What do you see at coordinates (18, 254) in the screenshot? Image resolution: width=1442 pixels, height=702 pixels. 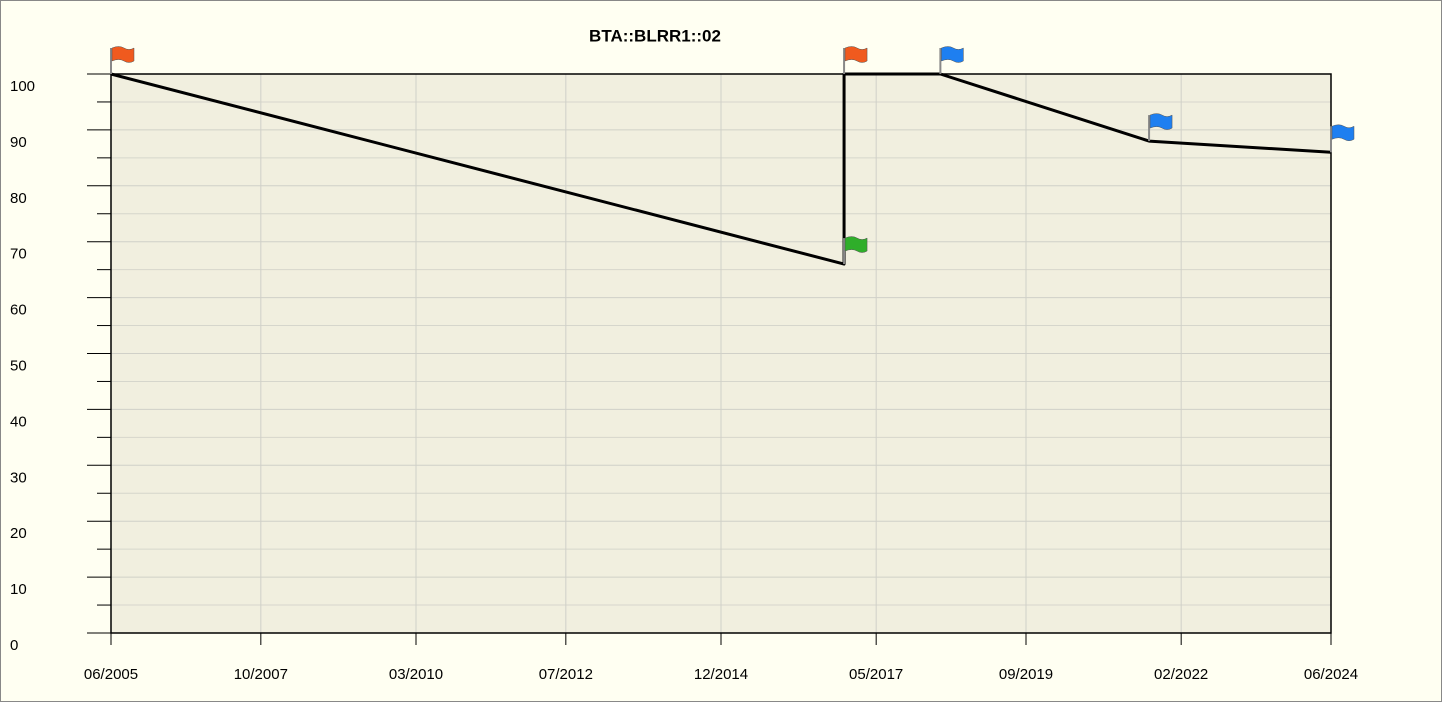 I see `y-tick-label: 70` at bounding box center [18, 254].